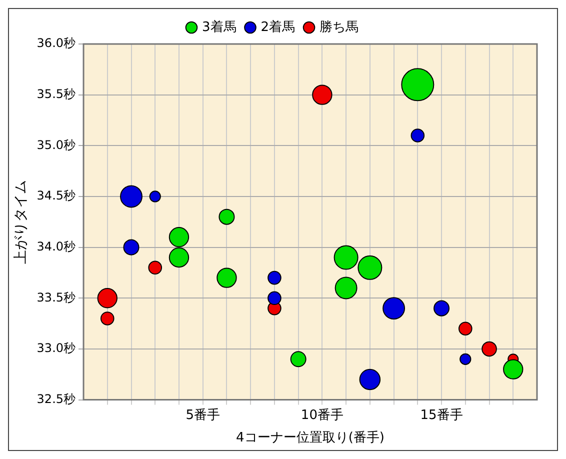  I want to click on x-axis-title: 4コーナー位置取り(番手), so click(310, 438).